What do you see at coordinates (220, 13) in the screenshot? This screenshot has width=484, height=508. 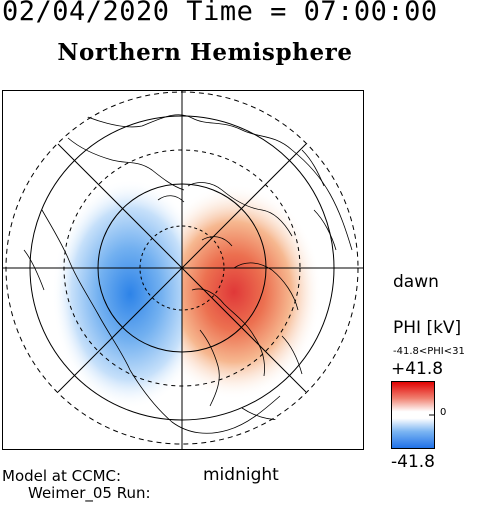 I see `page-title: 02/04/2020 Time = 07:00:00` at bounding box center [220, 13].